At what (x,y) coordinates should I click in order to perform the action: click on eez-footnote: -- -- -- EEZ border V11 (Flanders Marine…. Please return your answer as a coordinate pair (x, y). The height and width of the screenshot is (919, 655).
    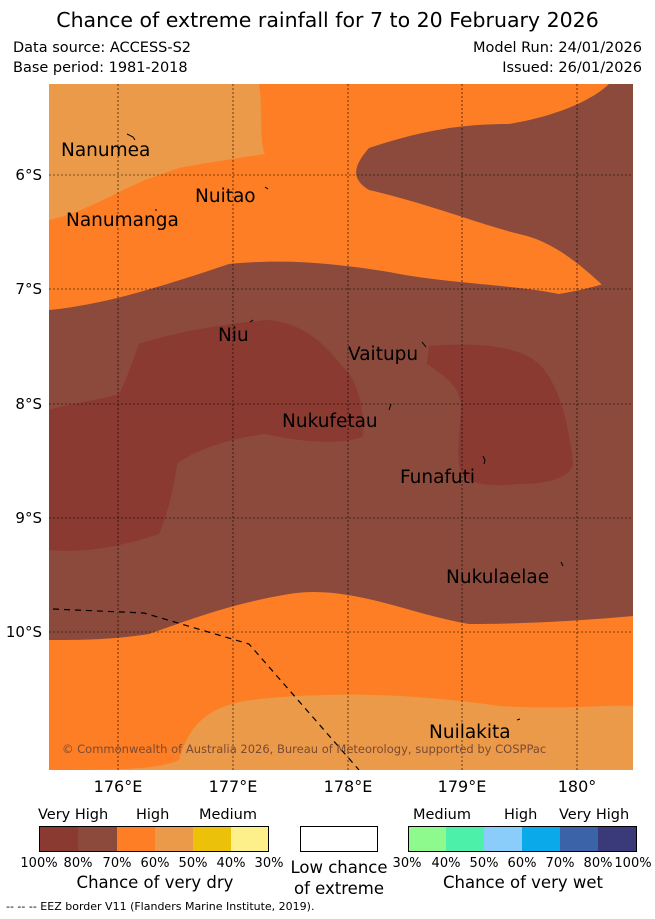
    Looking at the image, I should click on (160, 906).